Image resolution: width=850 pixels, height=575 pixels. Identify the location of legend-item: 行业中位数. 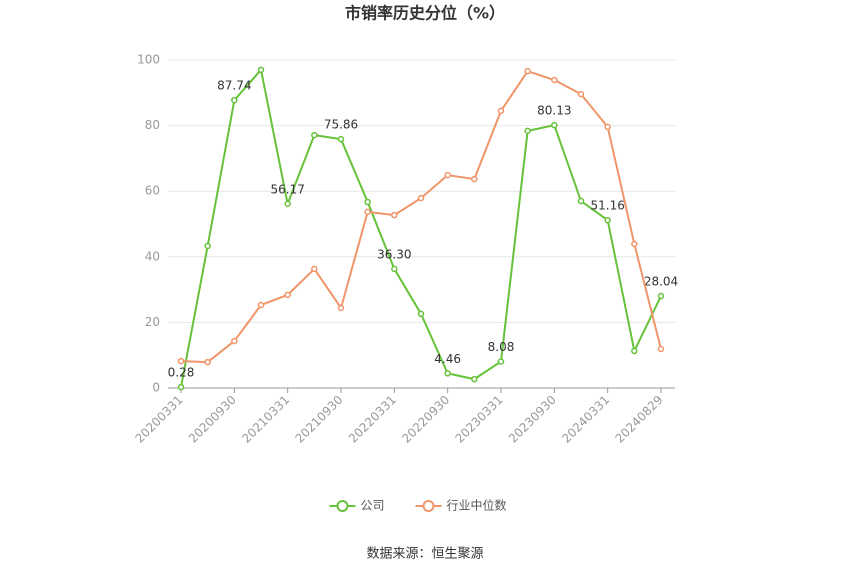
(461, 505).